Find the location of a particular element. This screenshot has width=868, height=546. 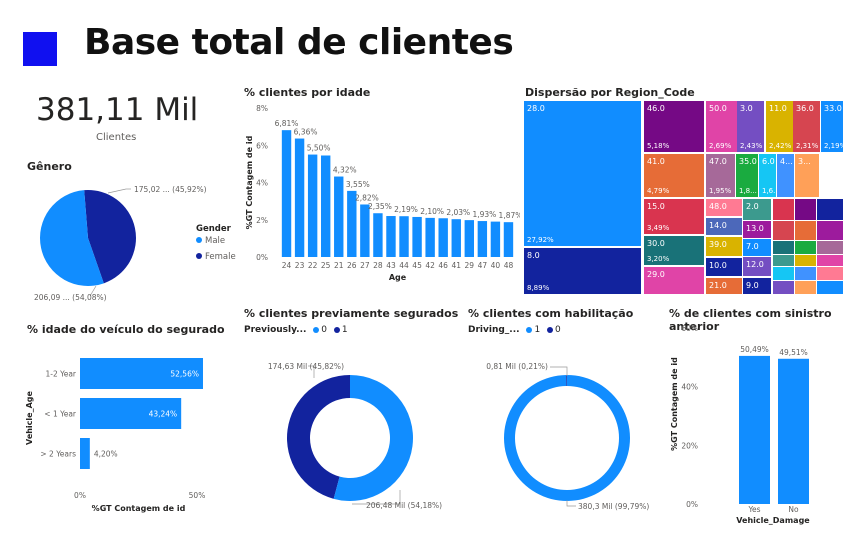

data-label: 2,35% is located at coordinates (380, 206).